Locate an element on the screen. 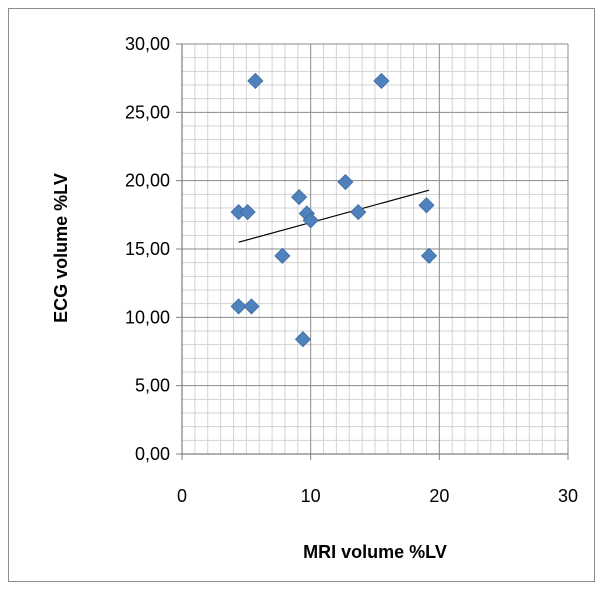 This screenshot has width=603, height=590. x-tick-label: 30 is located at coordinates (568, 496).